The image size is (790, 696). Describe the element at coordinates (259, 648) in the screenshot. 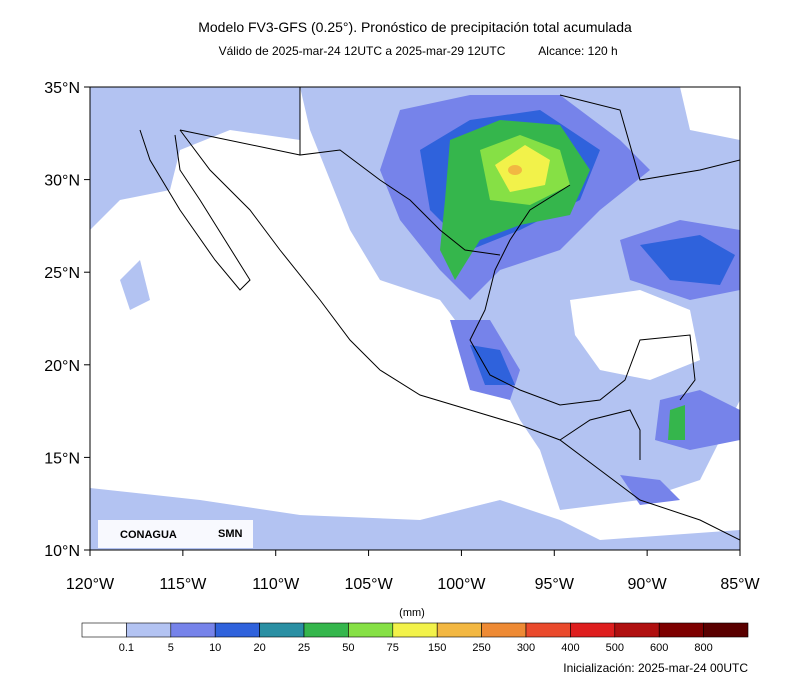

I see `colorbar-label: 20` at that location.